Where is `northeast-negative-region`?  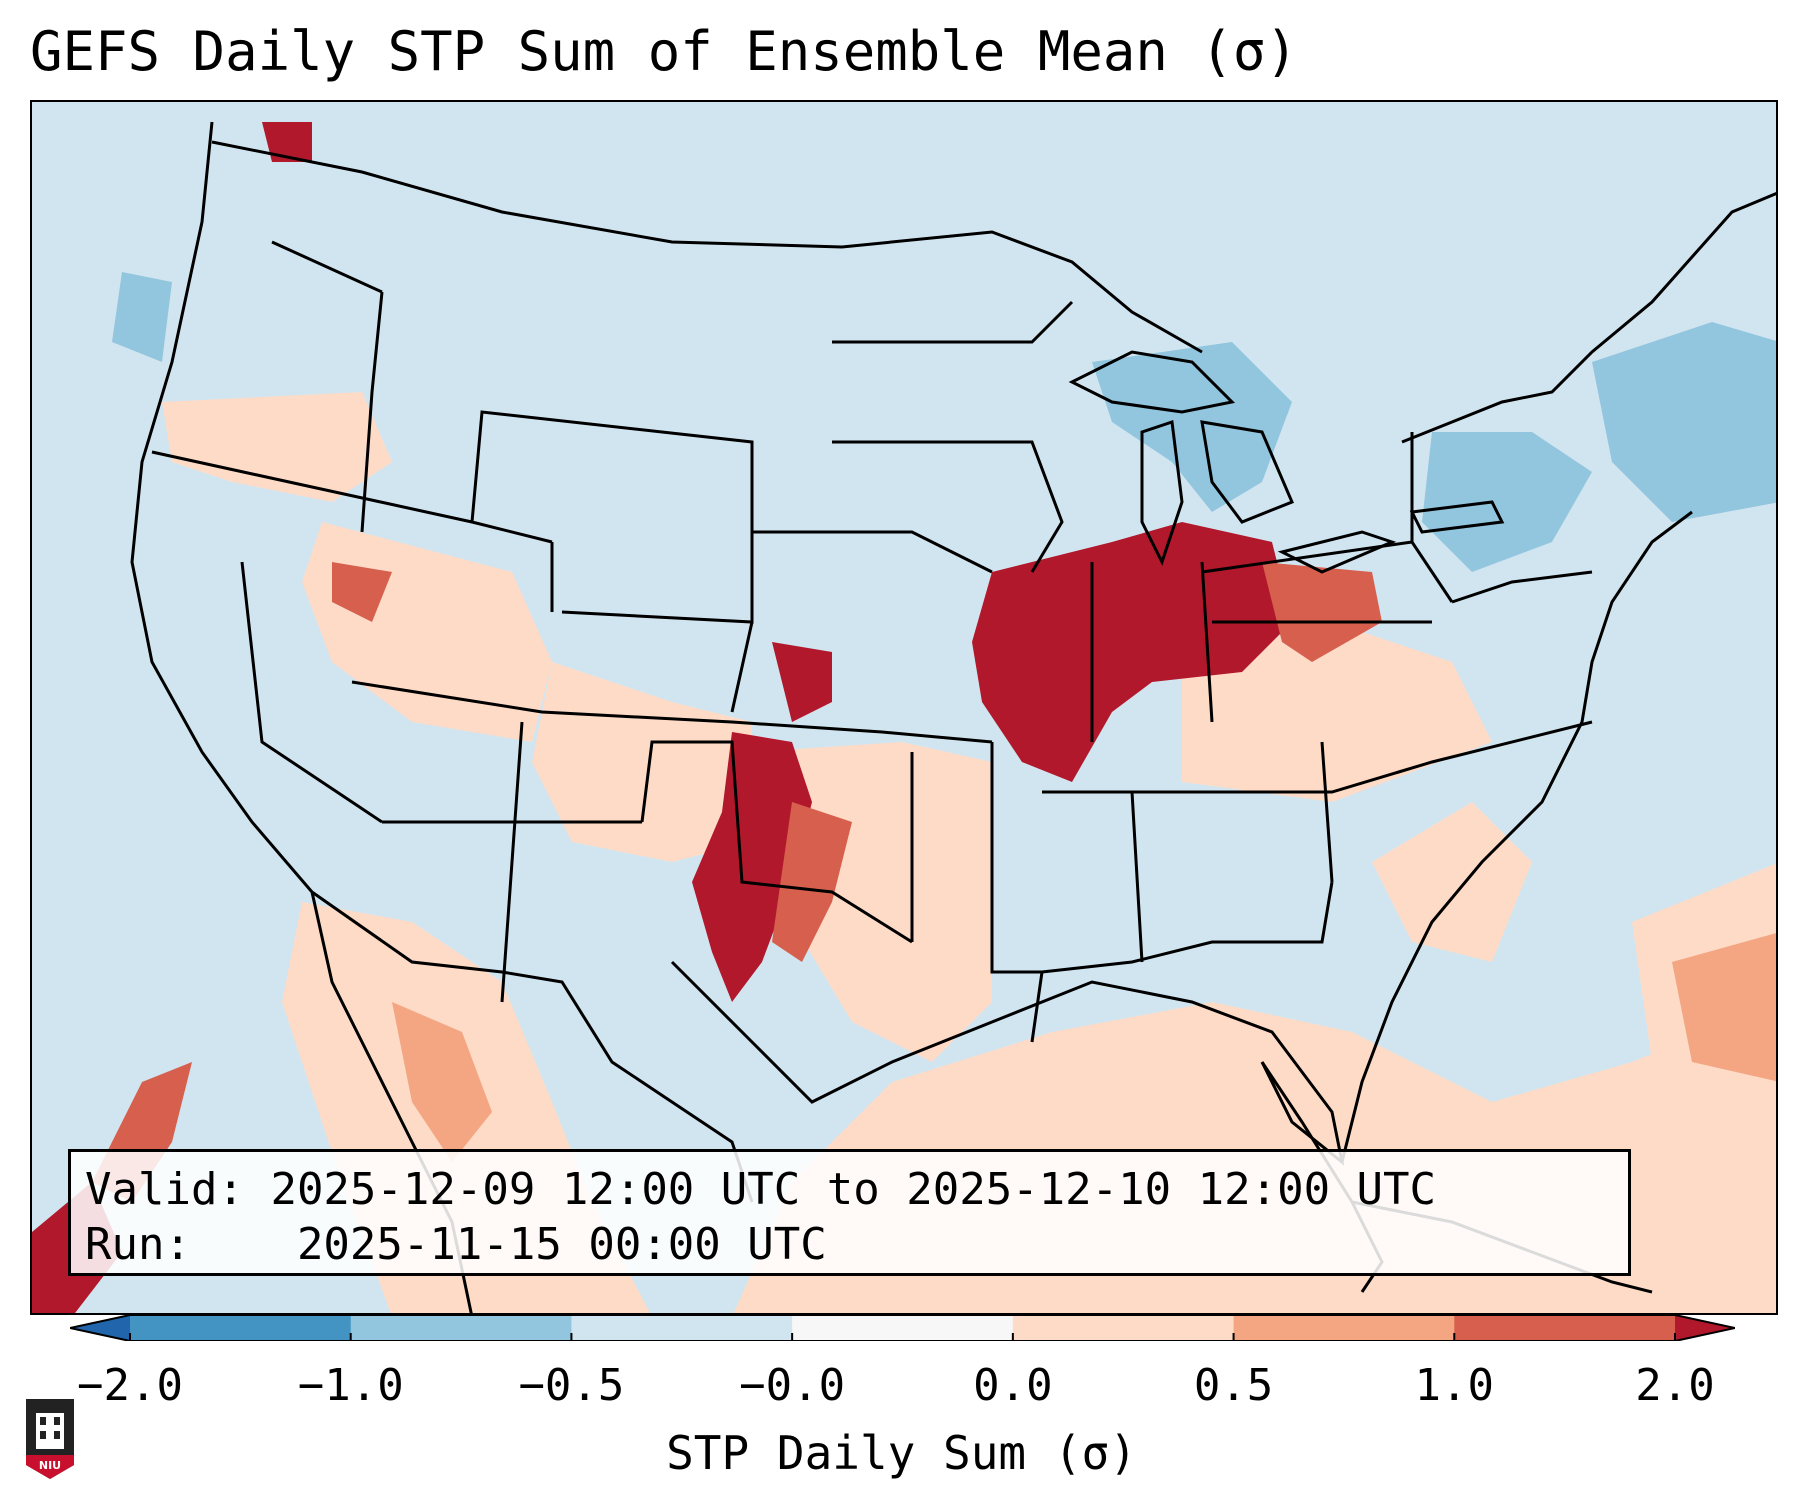 northeast-negative-region is located at coordinates (1507, 502).